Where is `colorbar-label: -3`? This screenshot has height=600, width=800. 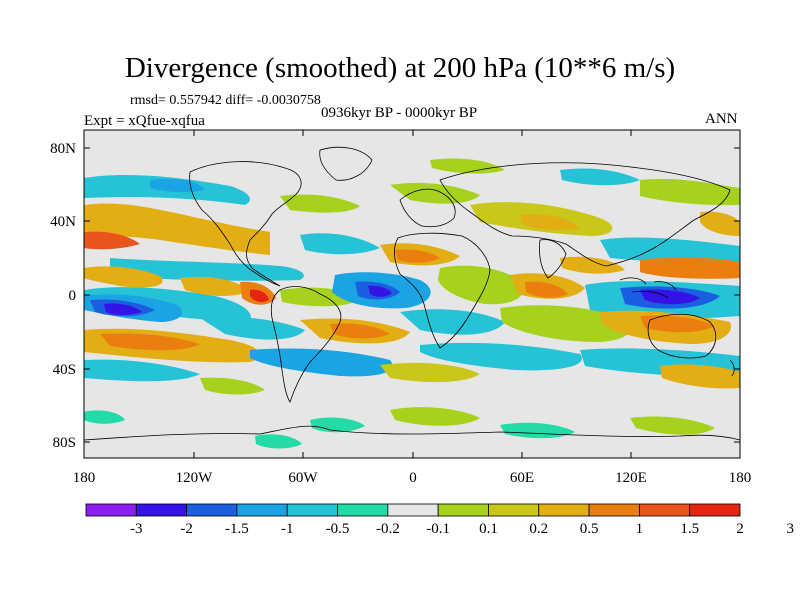
colorbar-label: -3 is located at coordinates (136, 529).